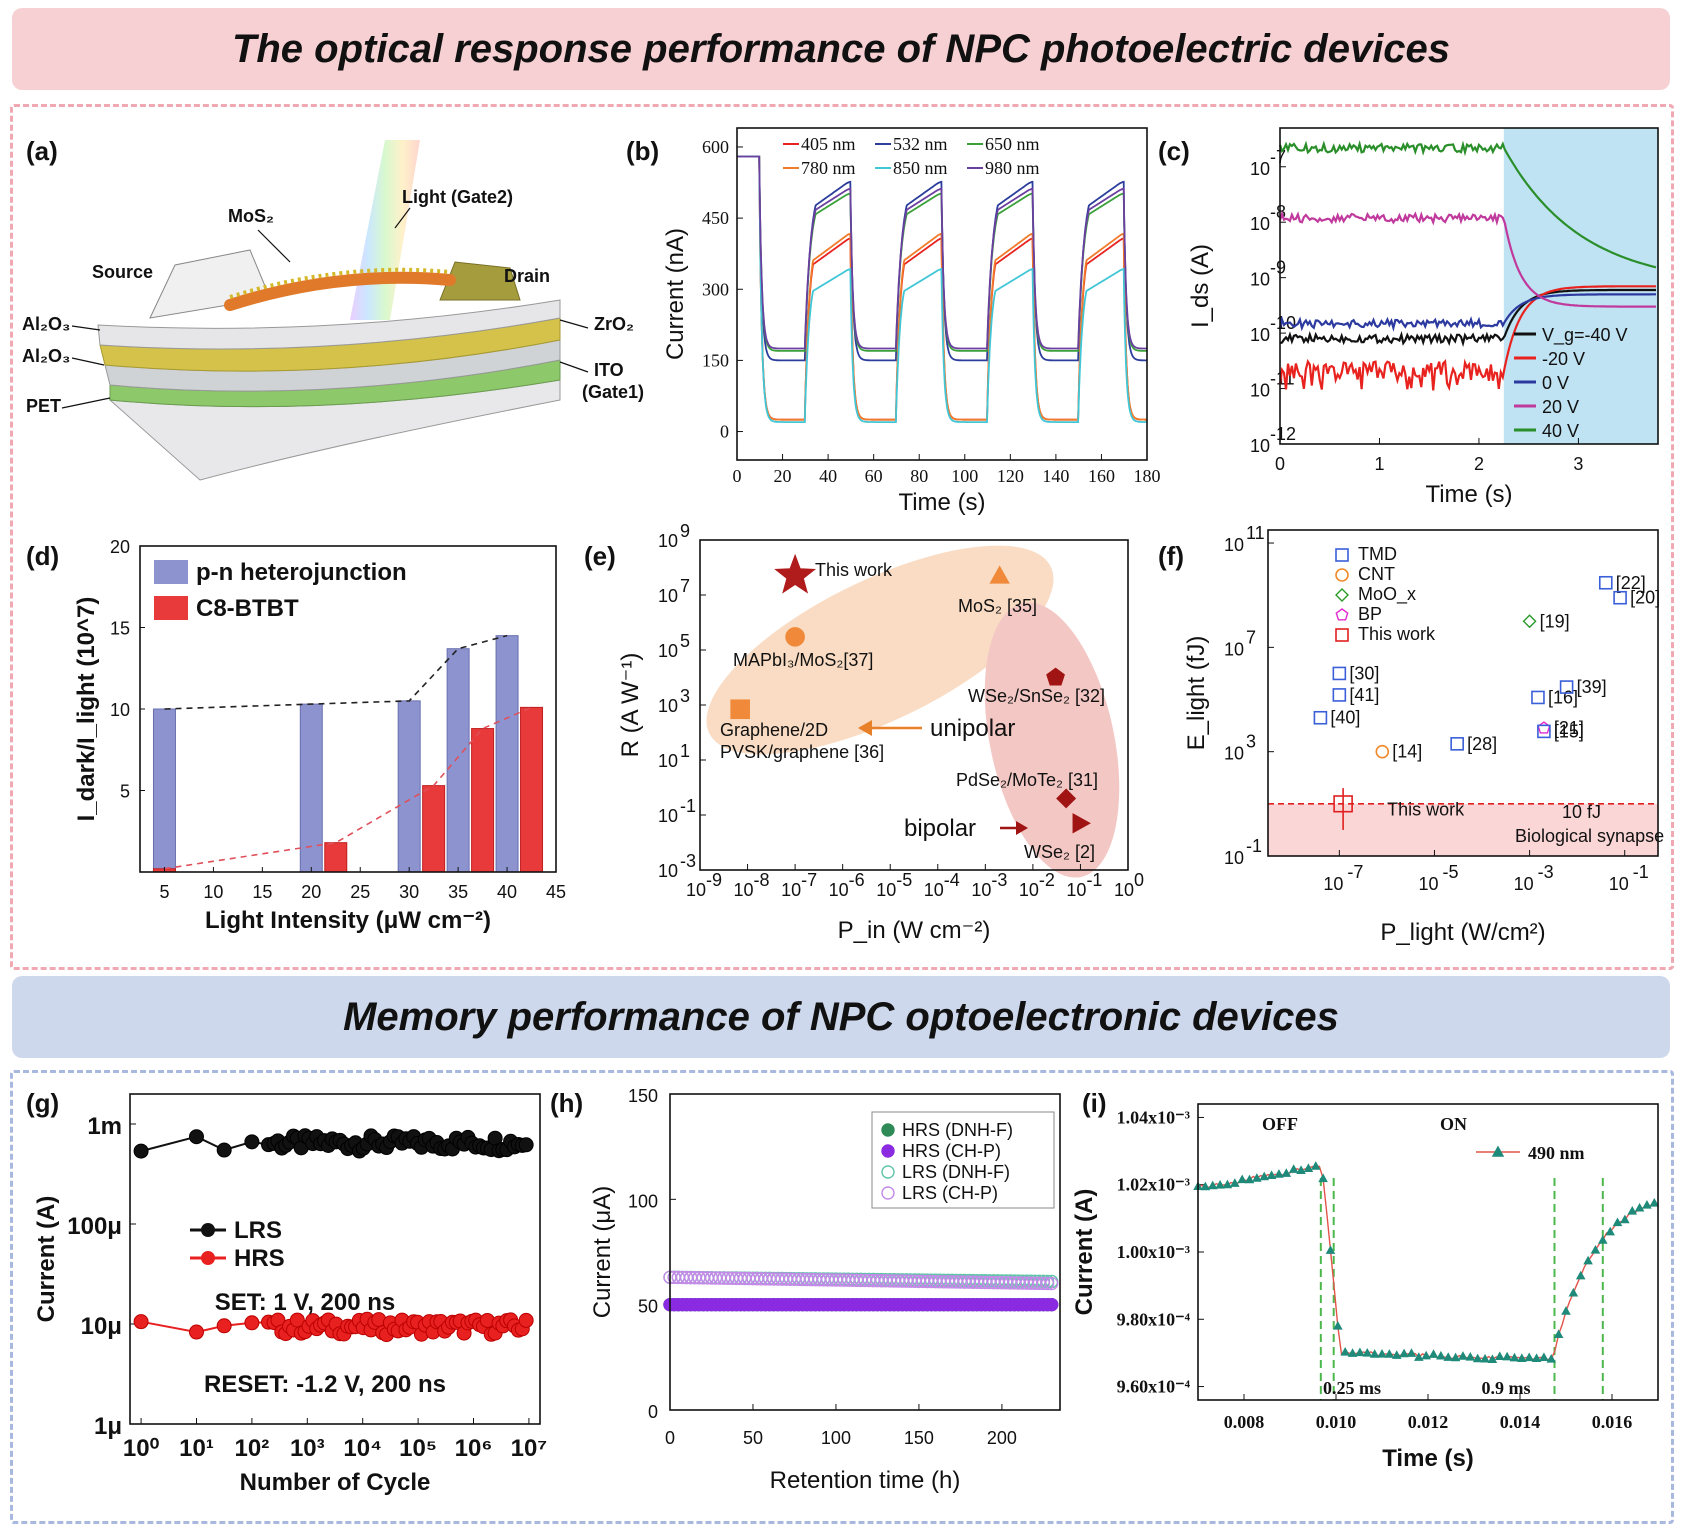 The width and height of the screenshot is (1682, 1532). What do you see at coordinates (301, 572) in the screenshot?
I see `legend-label: p-n heterojunction` at bounding box center [301, 572].